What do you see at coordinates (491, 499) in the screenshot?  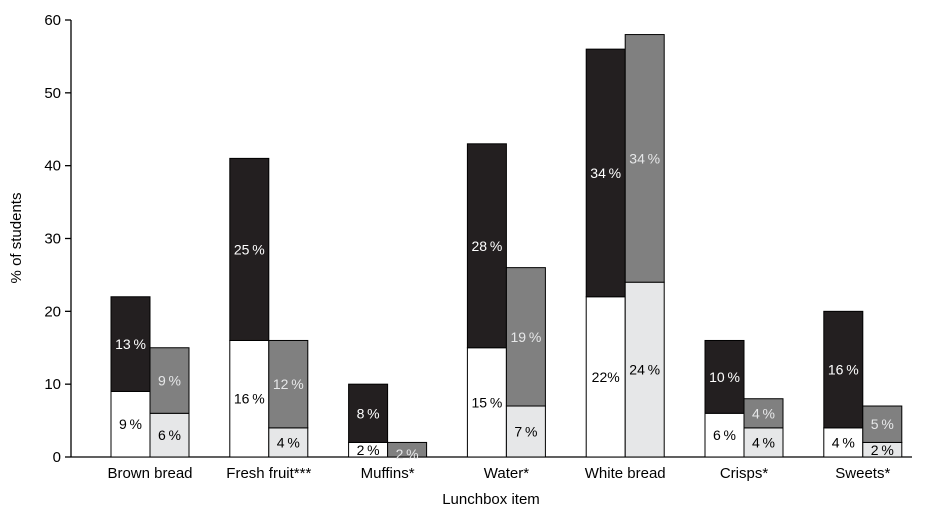 I see `x-axis-title: Lunchbox item` at bounding box center [491, 499].